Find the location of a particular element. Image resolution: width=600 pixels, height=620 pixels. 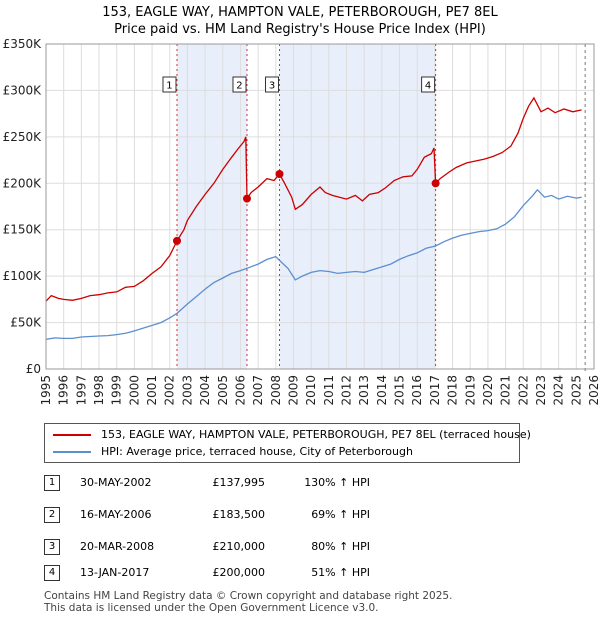

sale-row: 1 30-MAY-2002 £137,995 130% ↑ HPI is located at coordinates (300, 485).